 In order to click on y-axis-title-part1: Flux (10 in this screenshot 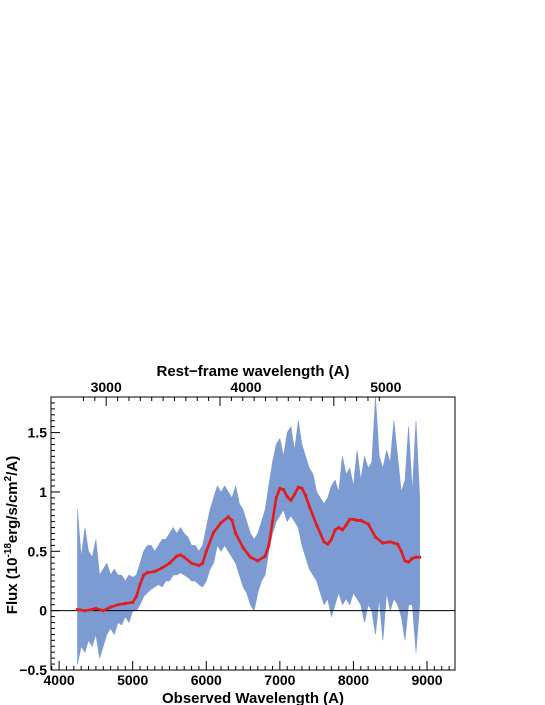, I will do `click(12, 586)`.